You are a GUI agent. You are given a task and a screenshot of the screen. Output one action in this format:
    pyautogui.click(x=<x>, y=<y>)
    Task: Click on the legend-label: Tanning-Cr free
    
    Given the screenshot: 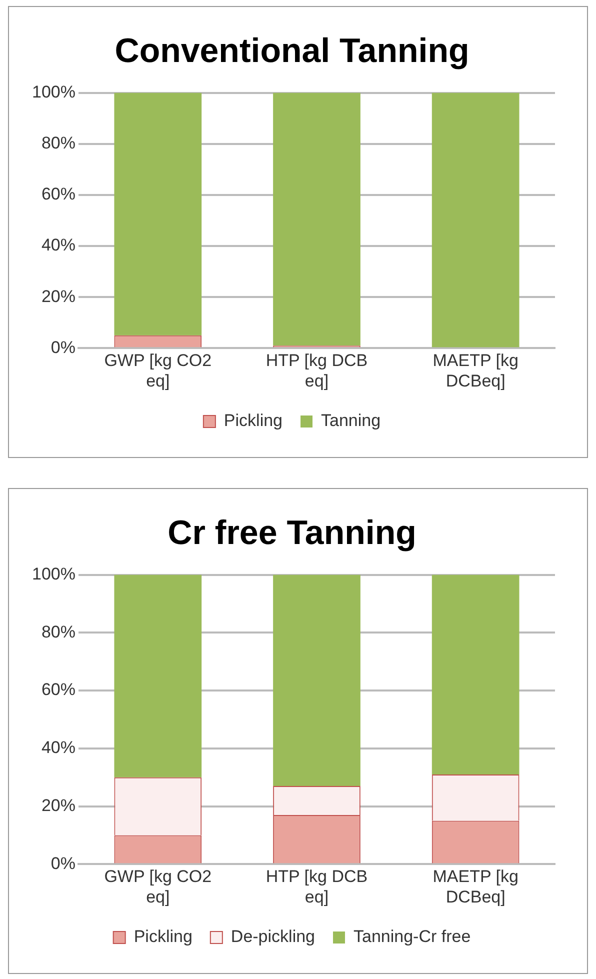 What is the action you would take?
    pyautogui.click(x=412, y=936)
    